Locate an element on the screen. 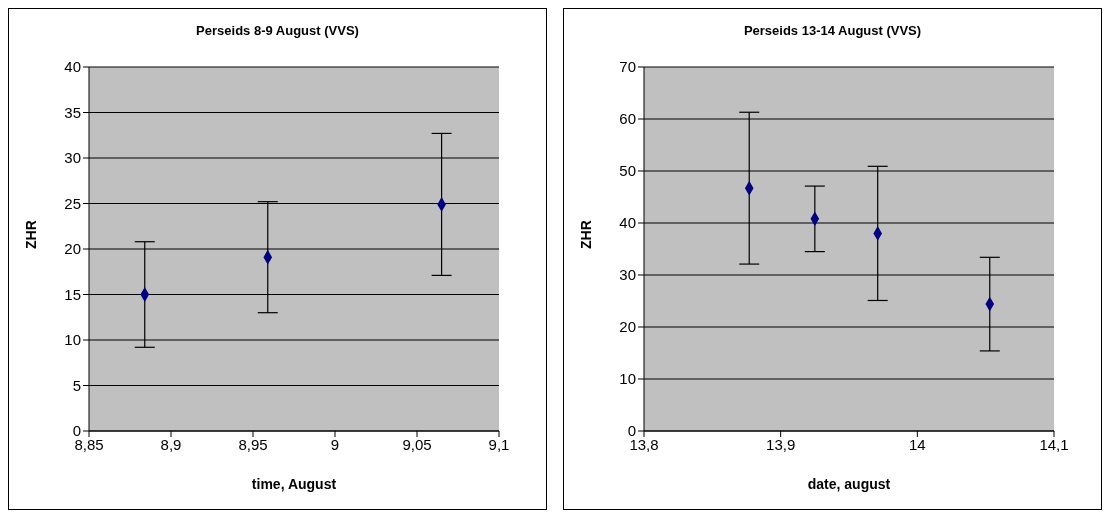  x-tick-label: 13,9 is located at coordinates (781, 444).